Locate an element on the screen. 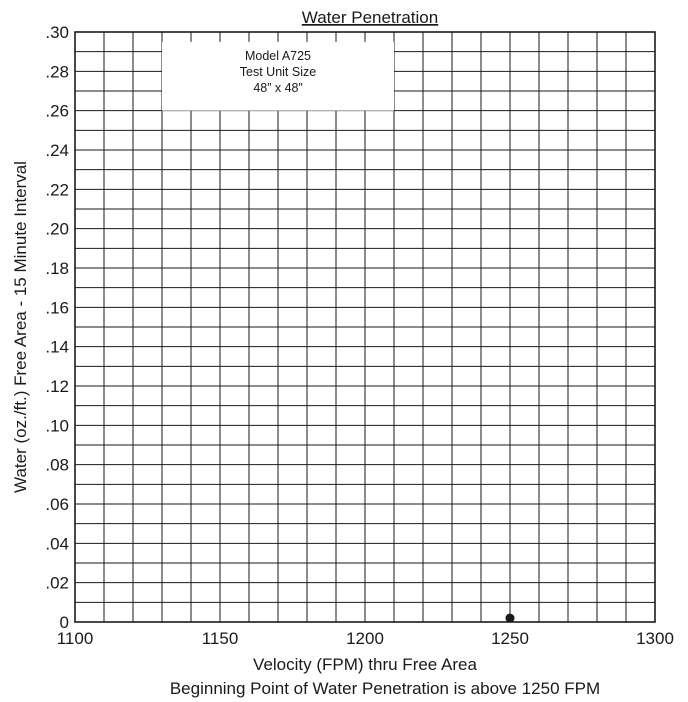  y-tick-label: .14 is located at coordinates (57, 347).